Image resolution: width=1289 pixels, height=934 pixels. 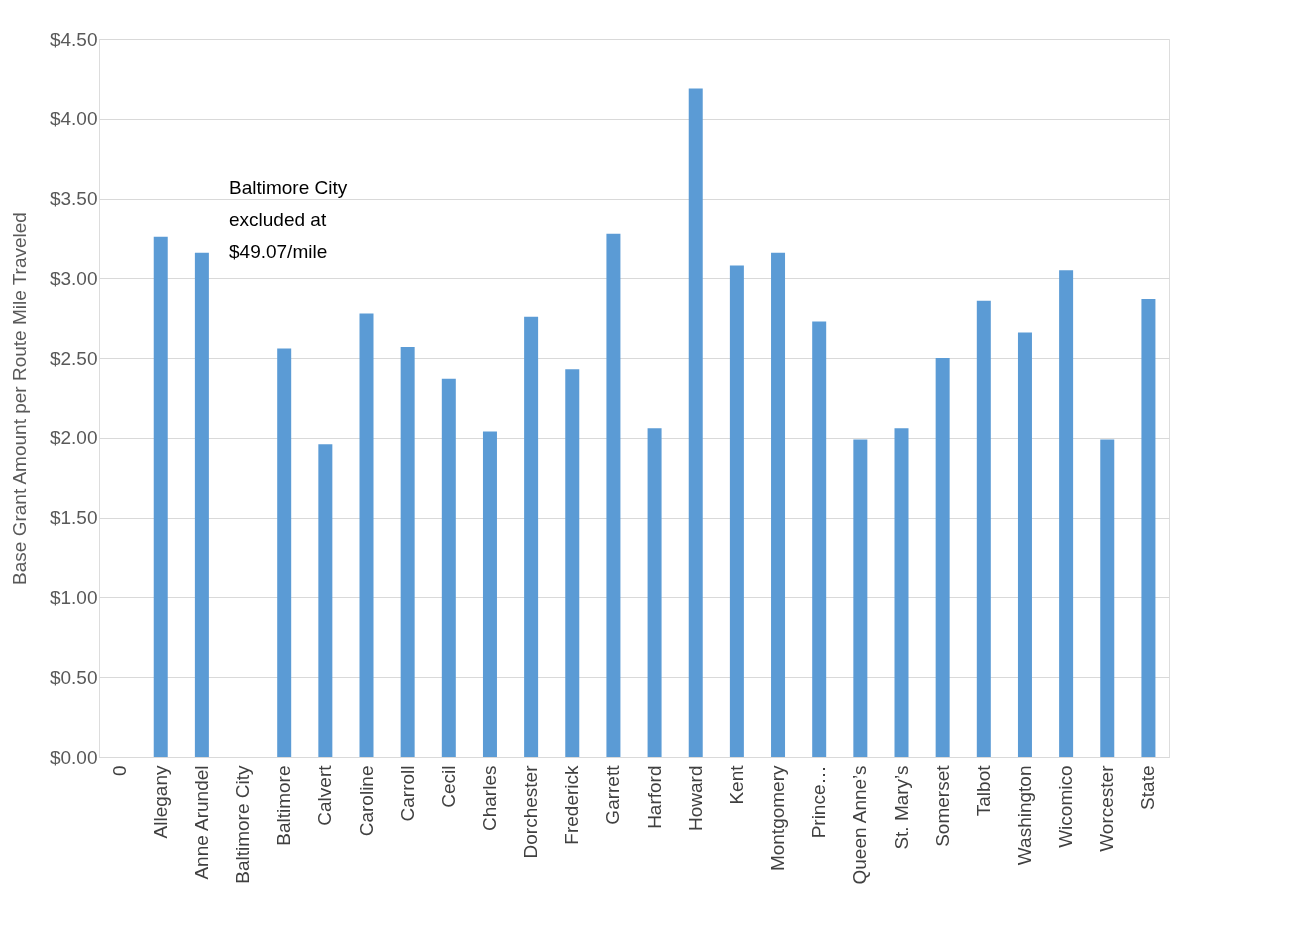 What do you see at coordinates (1024, 815) in the screenshot?
I see `x-tick-label: Washington` at bounding box center [1024, 815].